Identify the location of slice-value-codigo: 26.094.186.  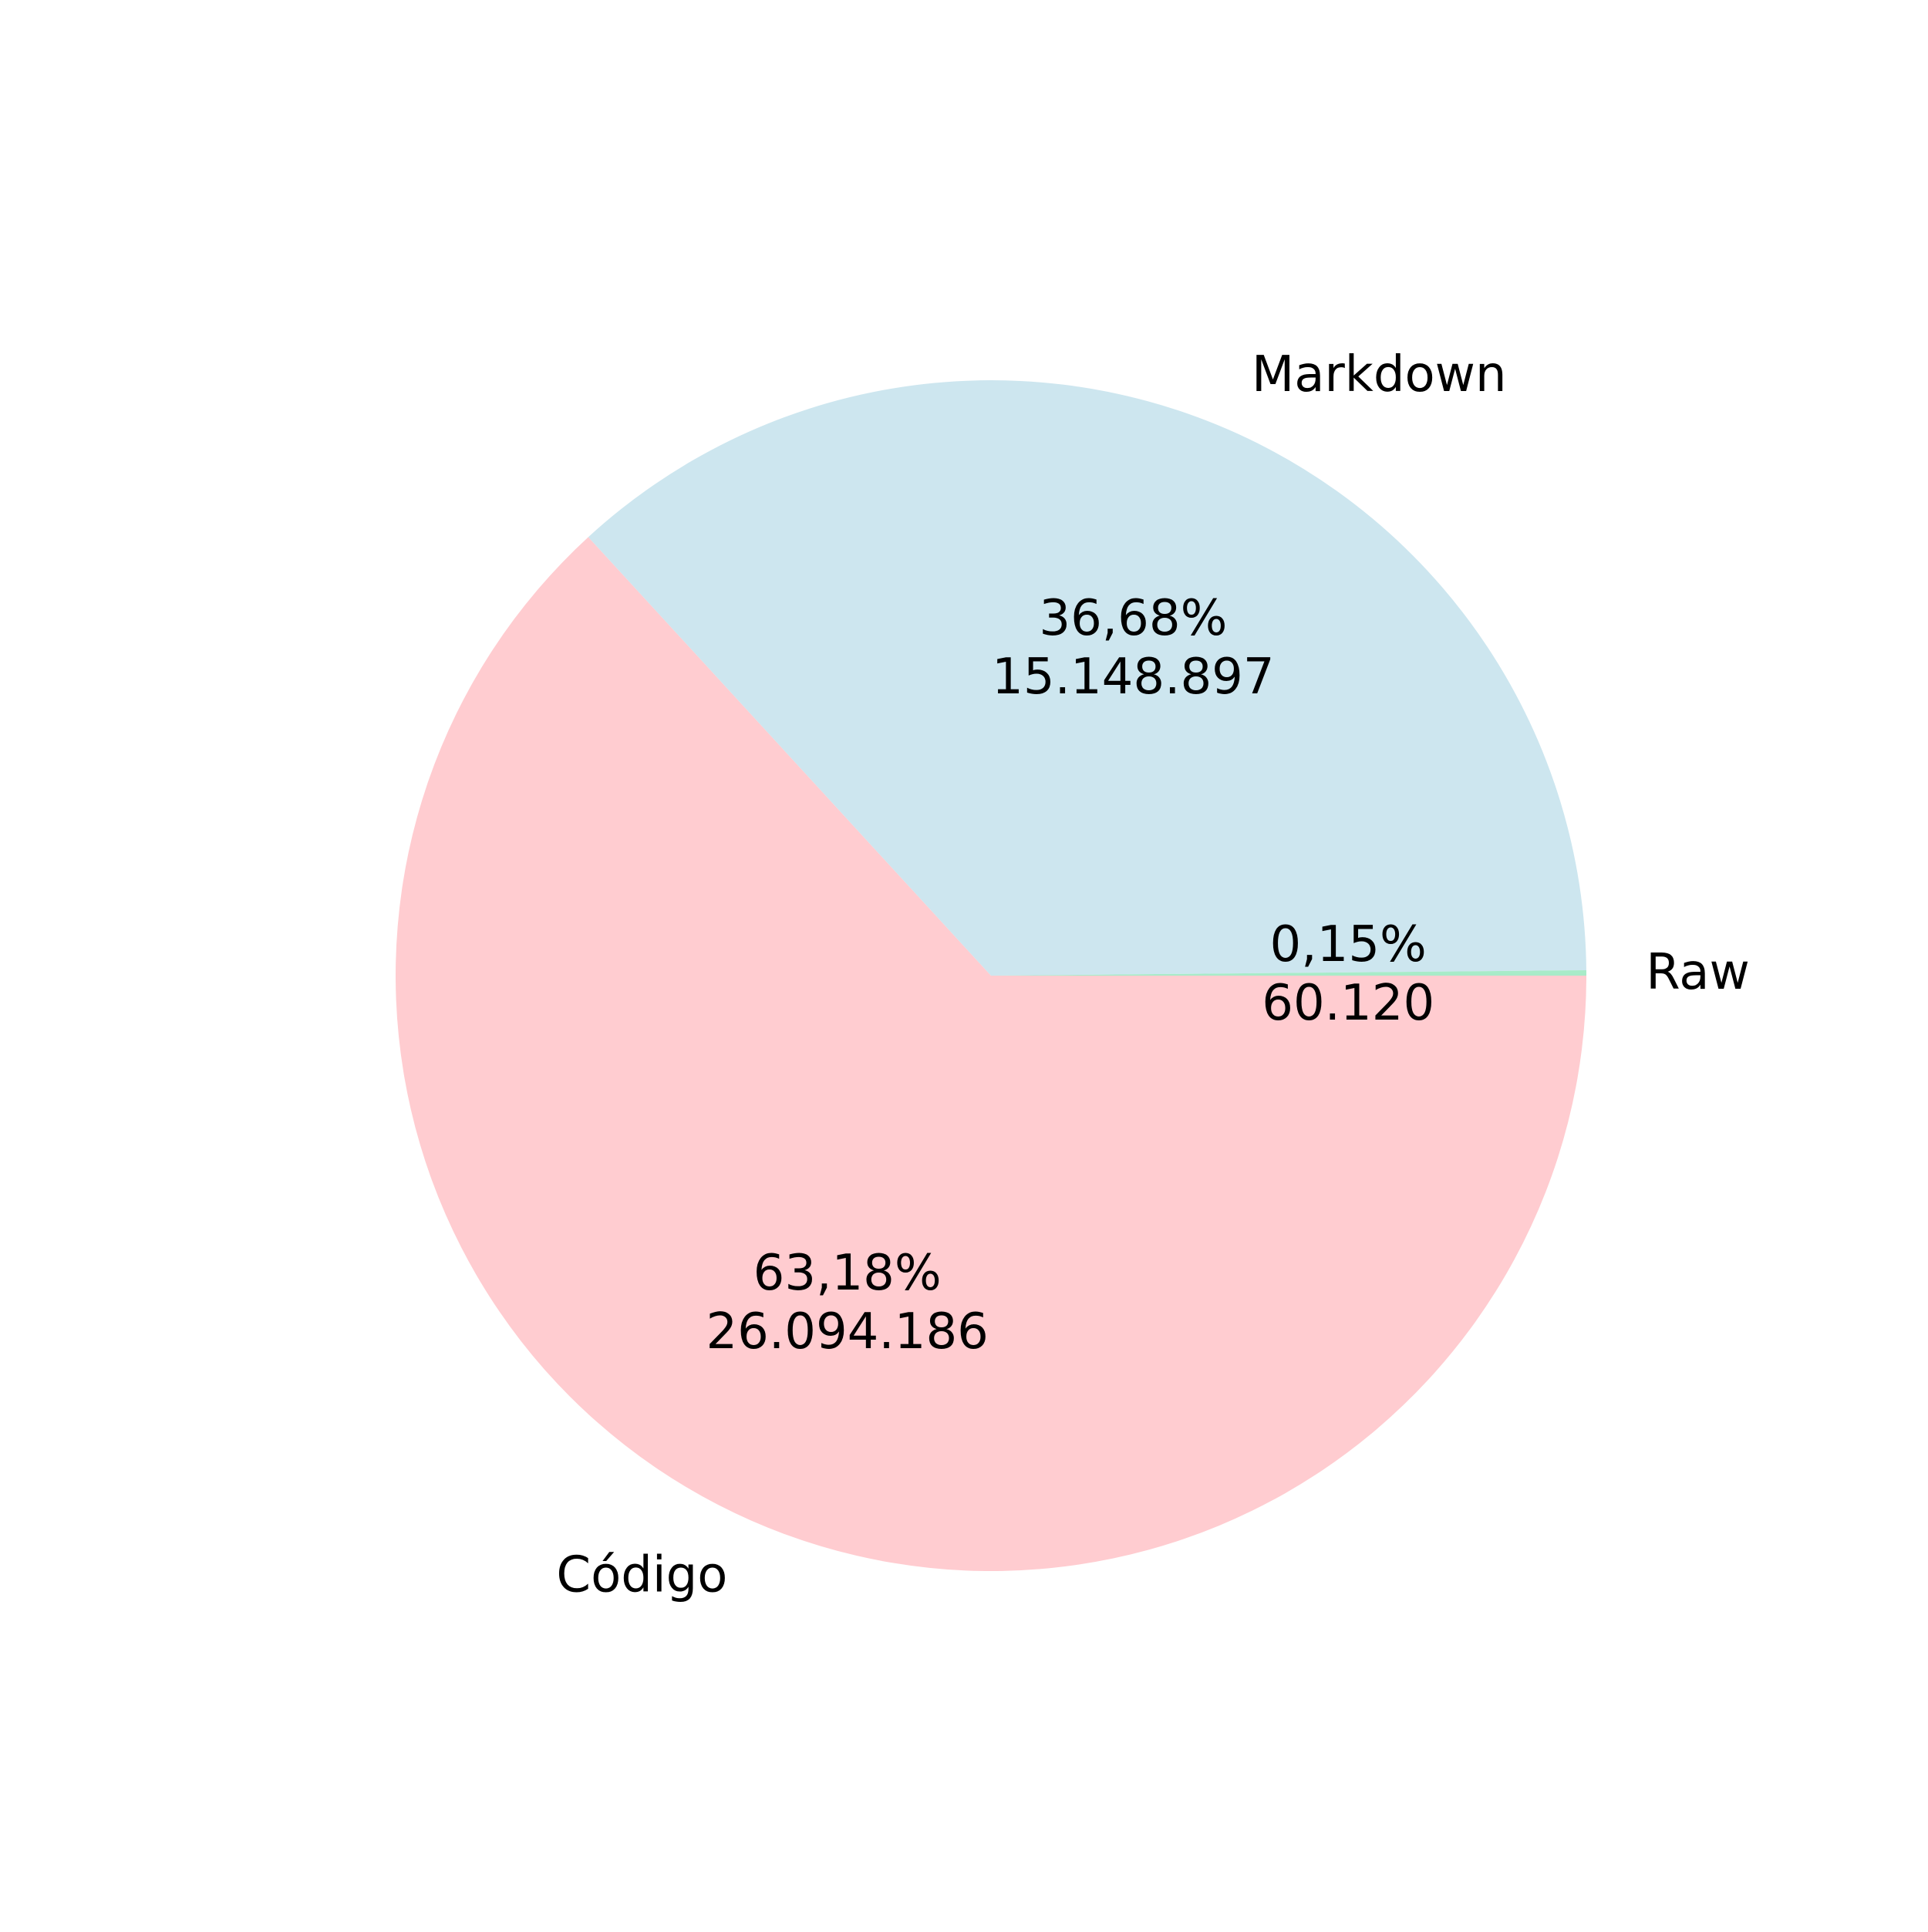
(847, 1331).